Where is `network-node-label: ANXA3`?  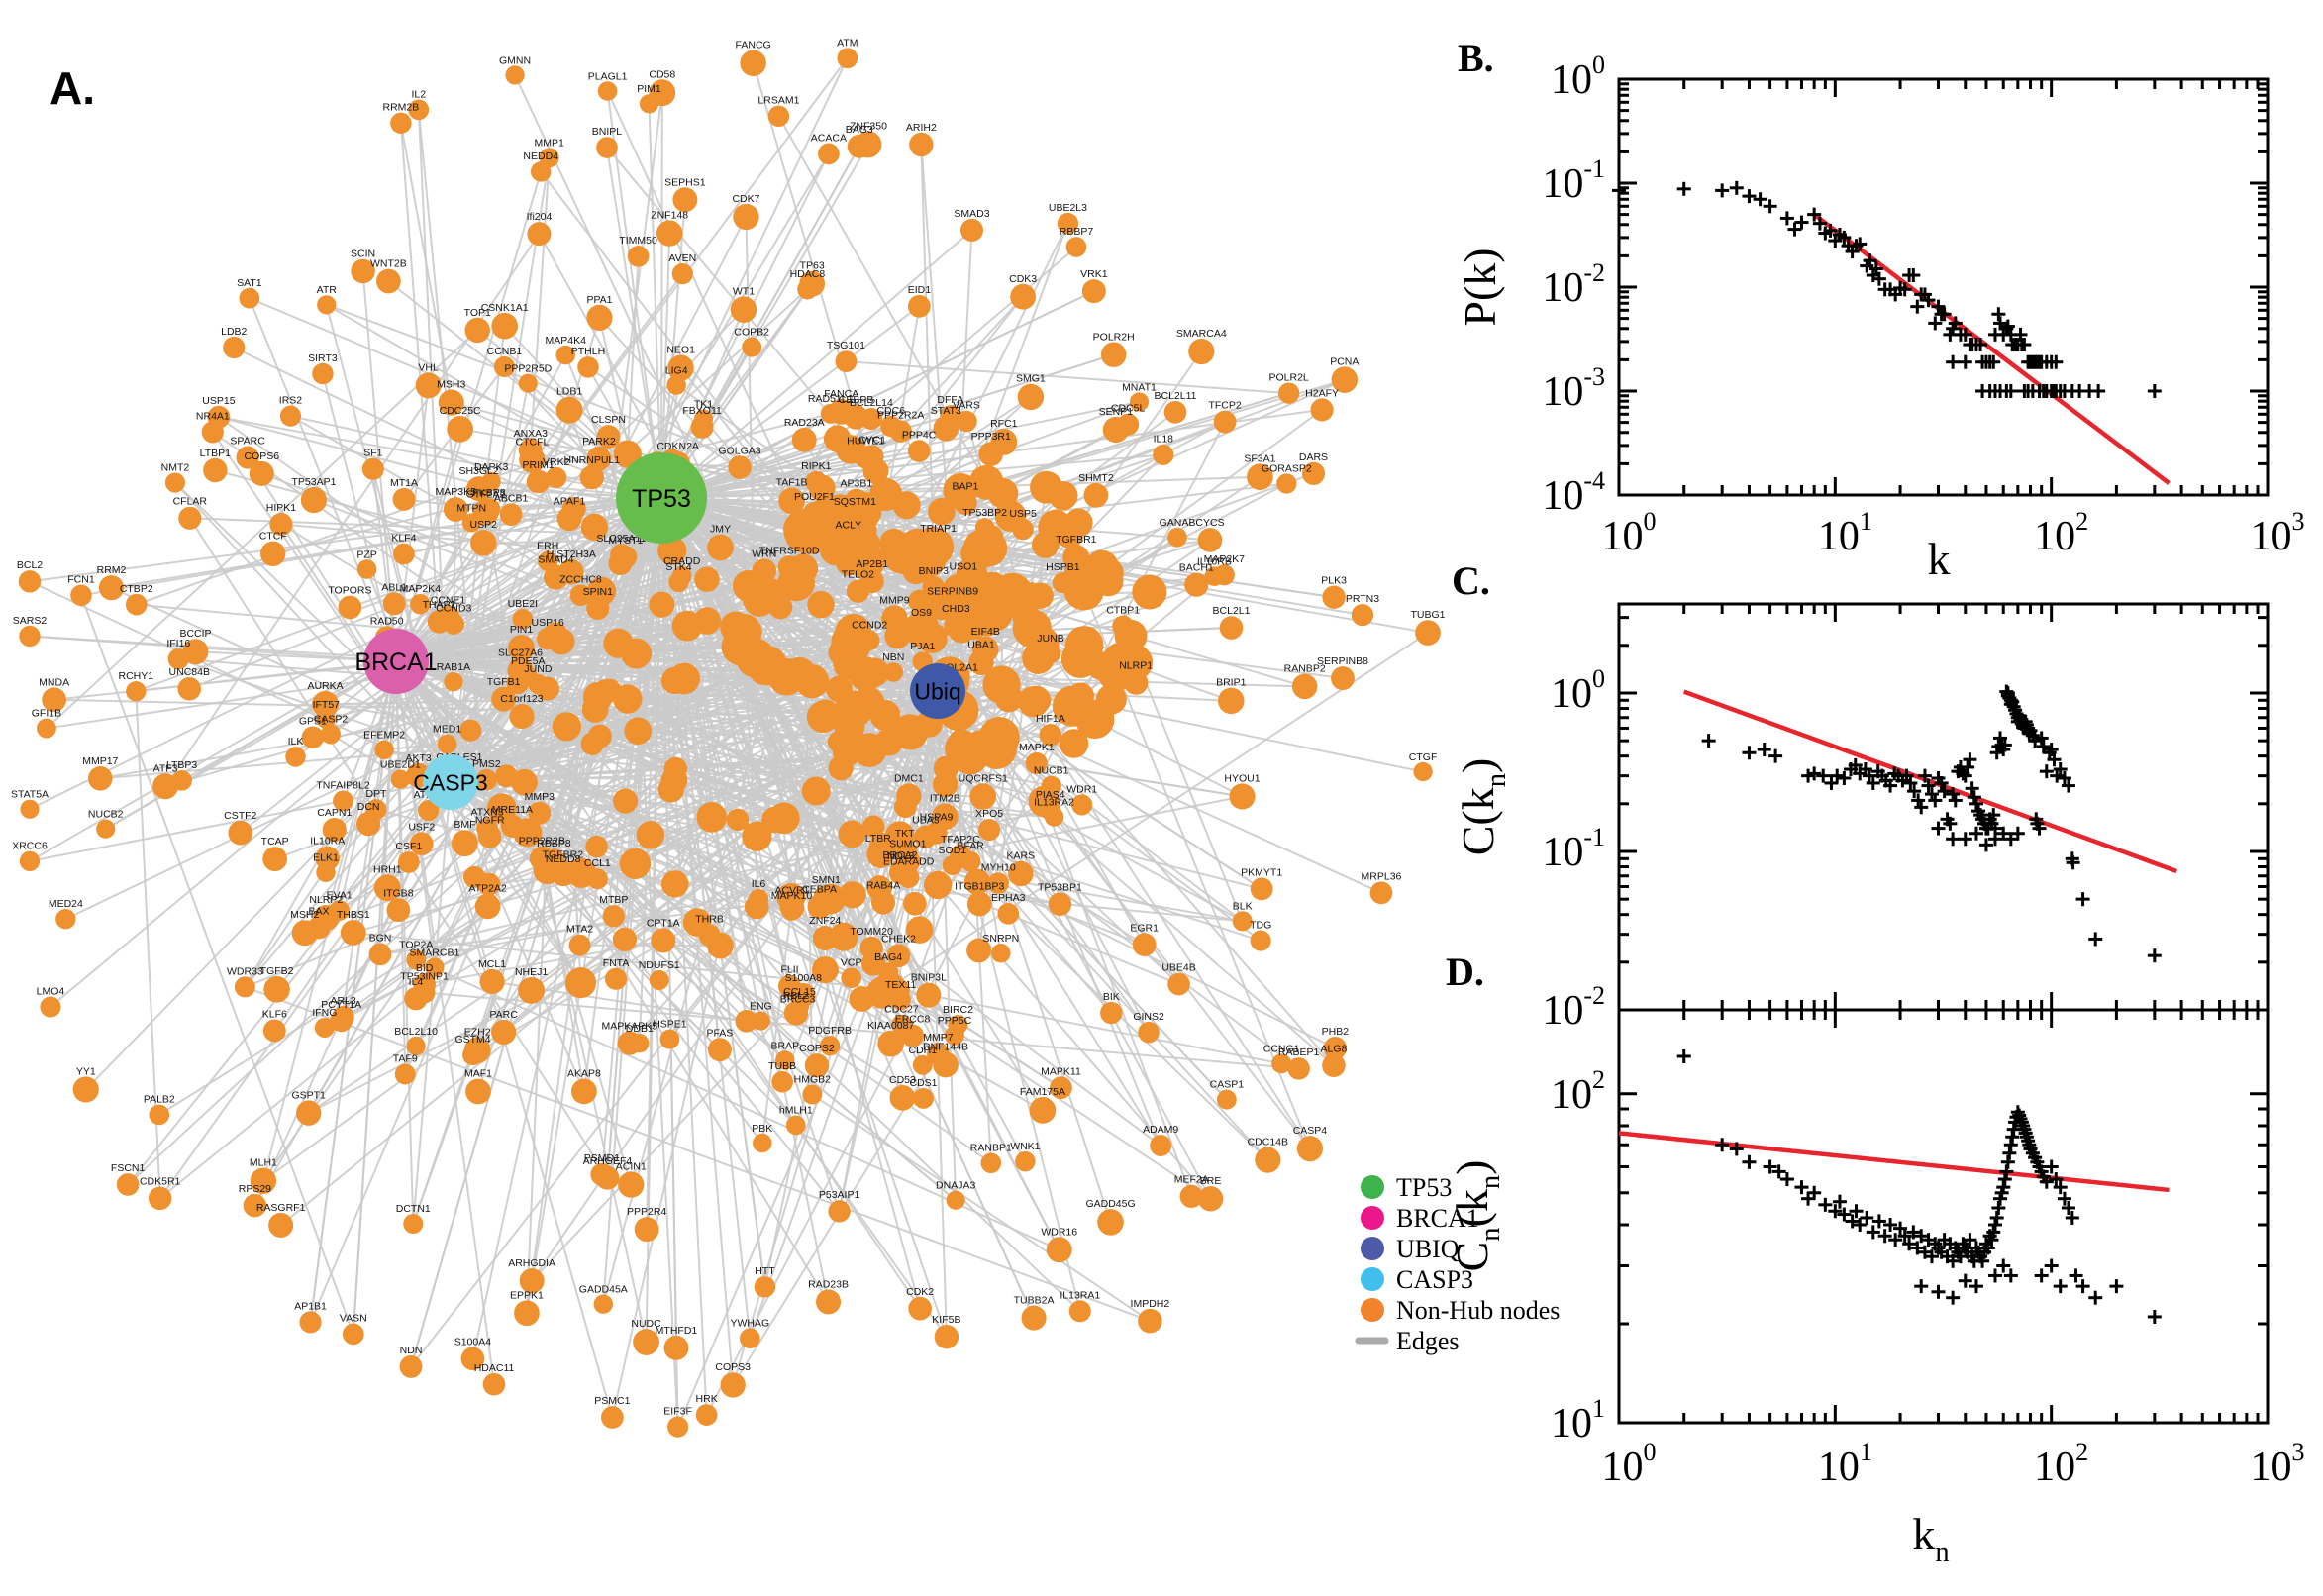
network-node-label: ANXA3 is located at coordinates (532, 434).